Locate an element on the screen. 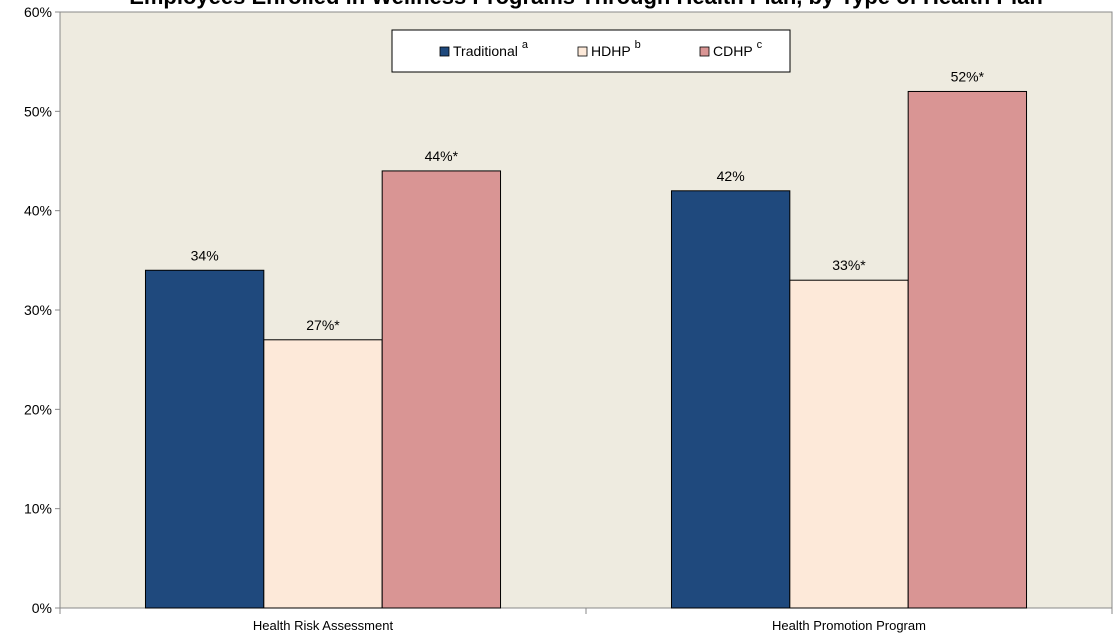  data-label: 27%* is located at coordinates (323, 325).